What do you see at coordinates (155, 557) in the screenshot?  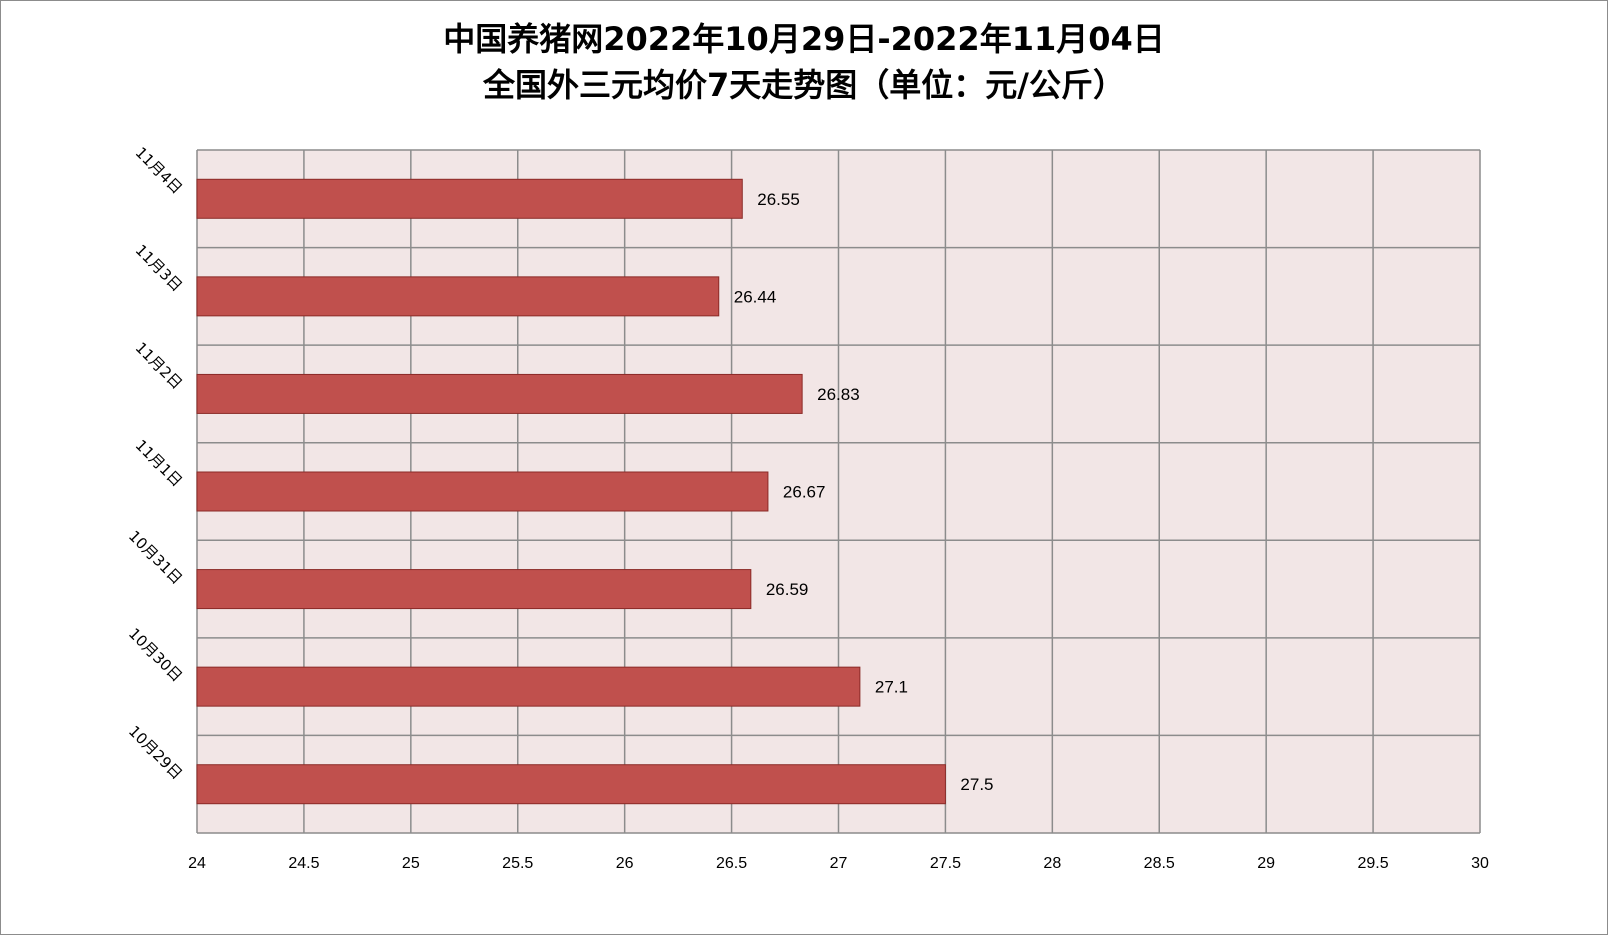 I see `category-label-4: 10月31日` at bounding box center [155, 557].